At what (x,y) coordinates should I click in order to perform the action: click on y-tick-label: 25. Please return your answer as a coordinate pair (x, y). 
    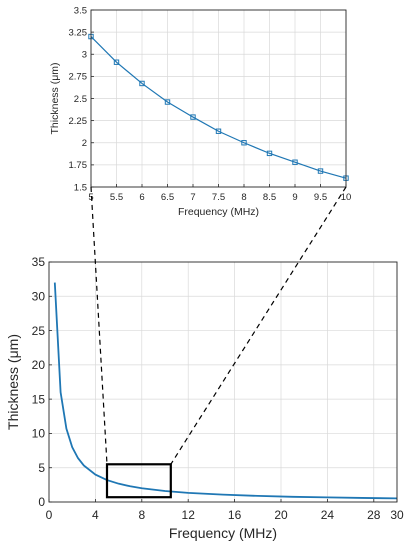
    Looking at the image, I should click on (39, 331).